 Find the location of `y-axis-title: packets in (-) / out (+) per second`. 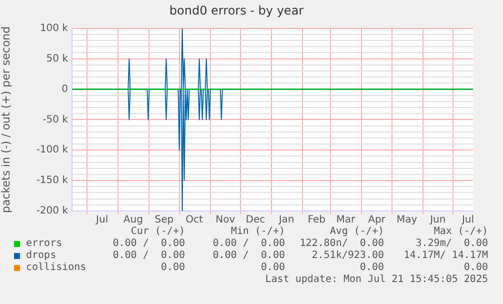

y-axis-title: packets in (-) / out (+) per second is located at coordinates (6, 120).